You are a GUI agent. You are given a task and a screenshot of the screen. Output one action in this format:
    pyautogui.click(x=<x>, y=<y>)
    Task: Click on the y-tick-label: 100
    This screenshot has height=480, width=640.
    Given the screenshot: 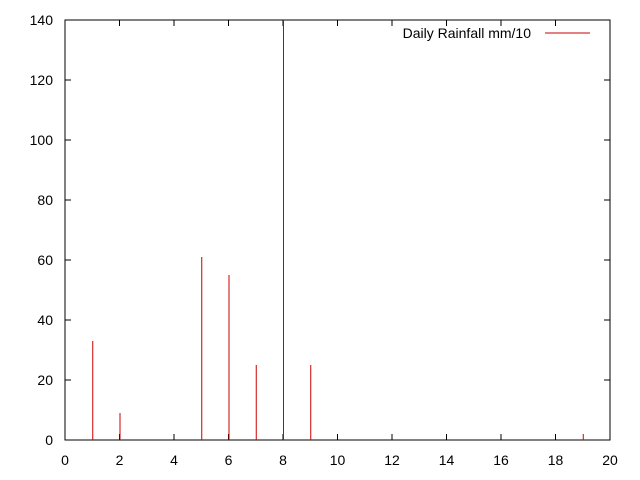 What is the action you would take?
    pyautogui.click(x=42, y=140)
    